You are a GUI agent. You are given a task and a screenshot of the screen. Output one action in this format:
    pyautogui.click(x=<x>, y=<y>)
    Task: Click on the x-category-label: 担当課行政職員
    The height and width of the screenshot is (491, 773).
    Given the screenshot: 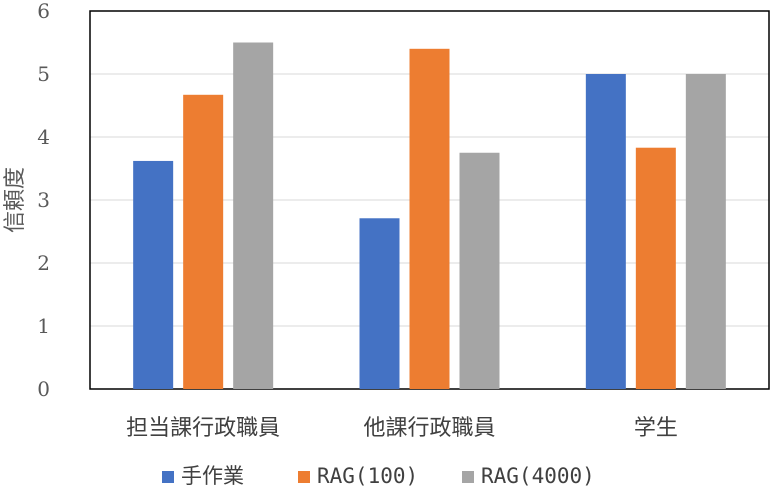 What is the action you would take?
    pyautogui.click(x=203, y=428)
    